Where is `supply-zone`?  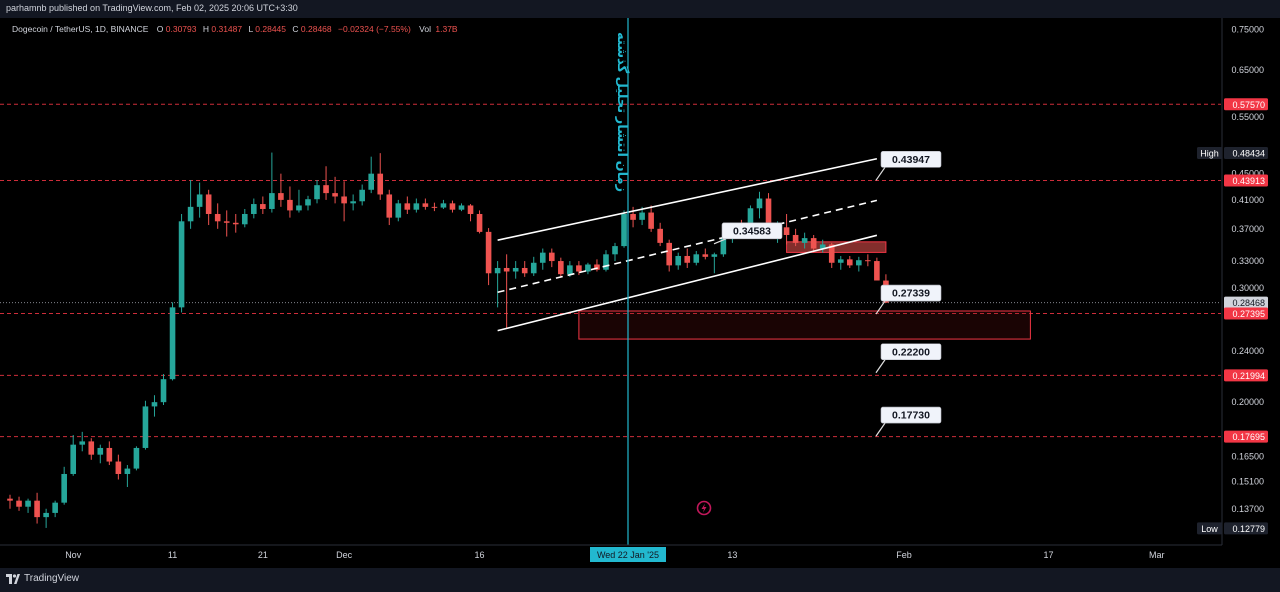 supply-zone is located at coordinates (836, 247).